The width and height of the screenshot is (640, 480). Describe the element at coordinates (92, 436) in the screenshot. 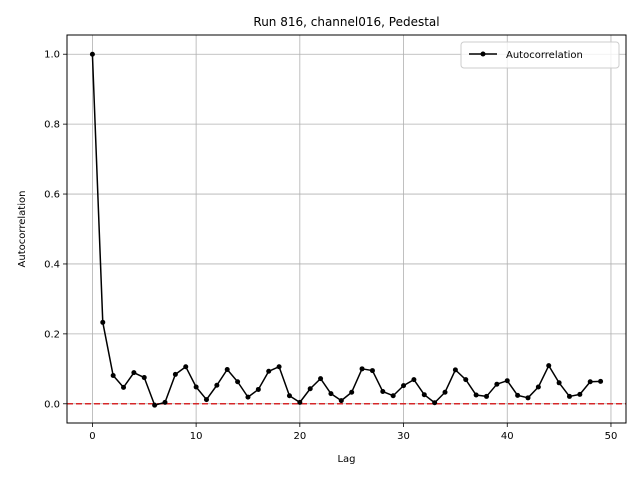

I see `x-tick-label: 0` at that location.